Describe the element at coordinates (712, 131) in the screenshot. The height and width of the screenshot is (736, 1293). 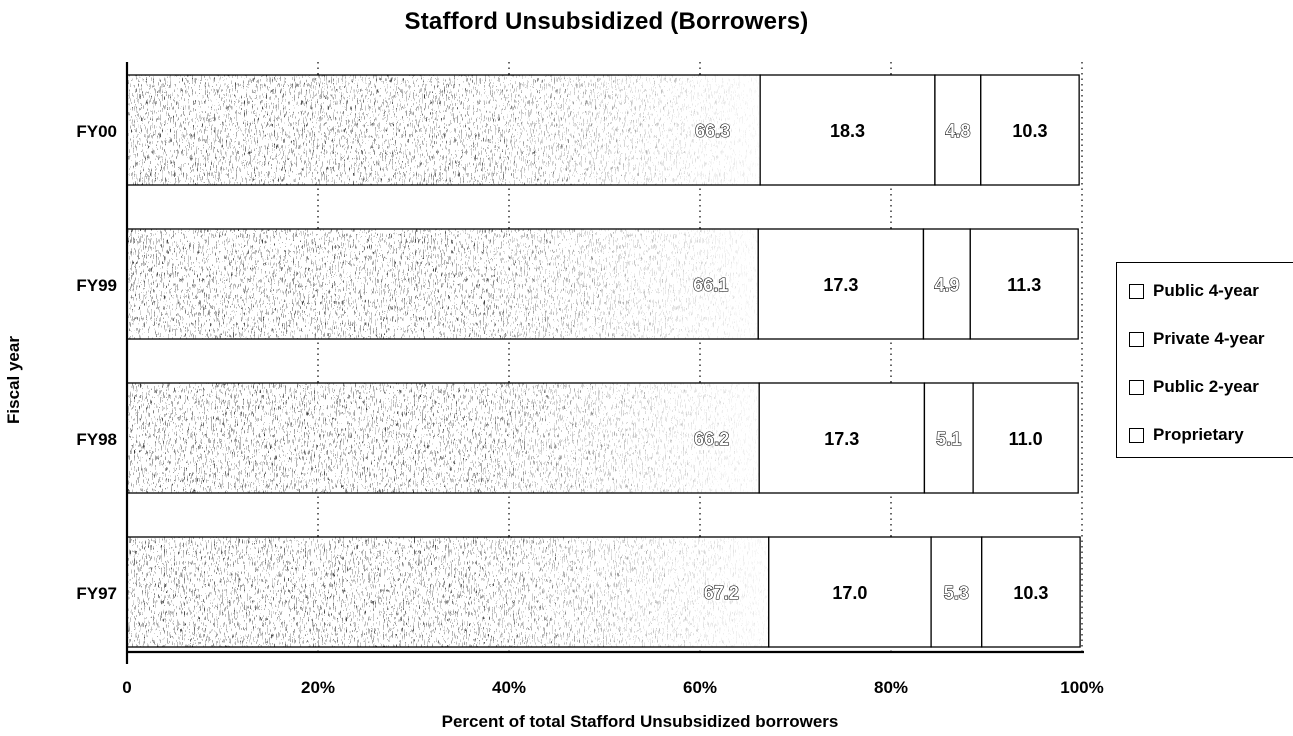
I see `data-label: 66.3` at that location.